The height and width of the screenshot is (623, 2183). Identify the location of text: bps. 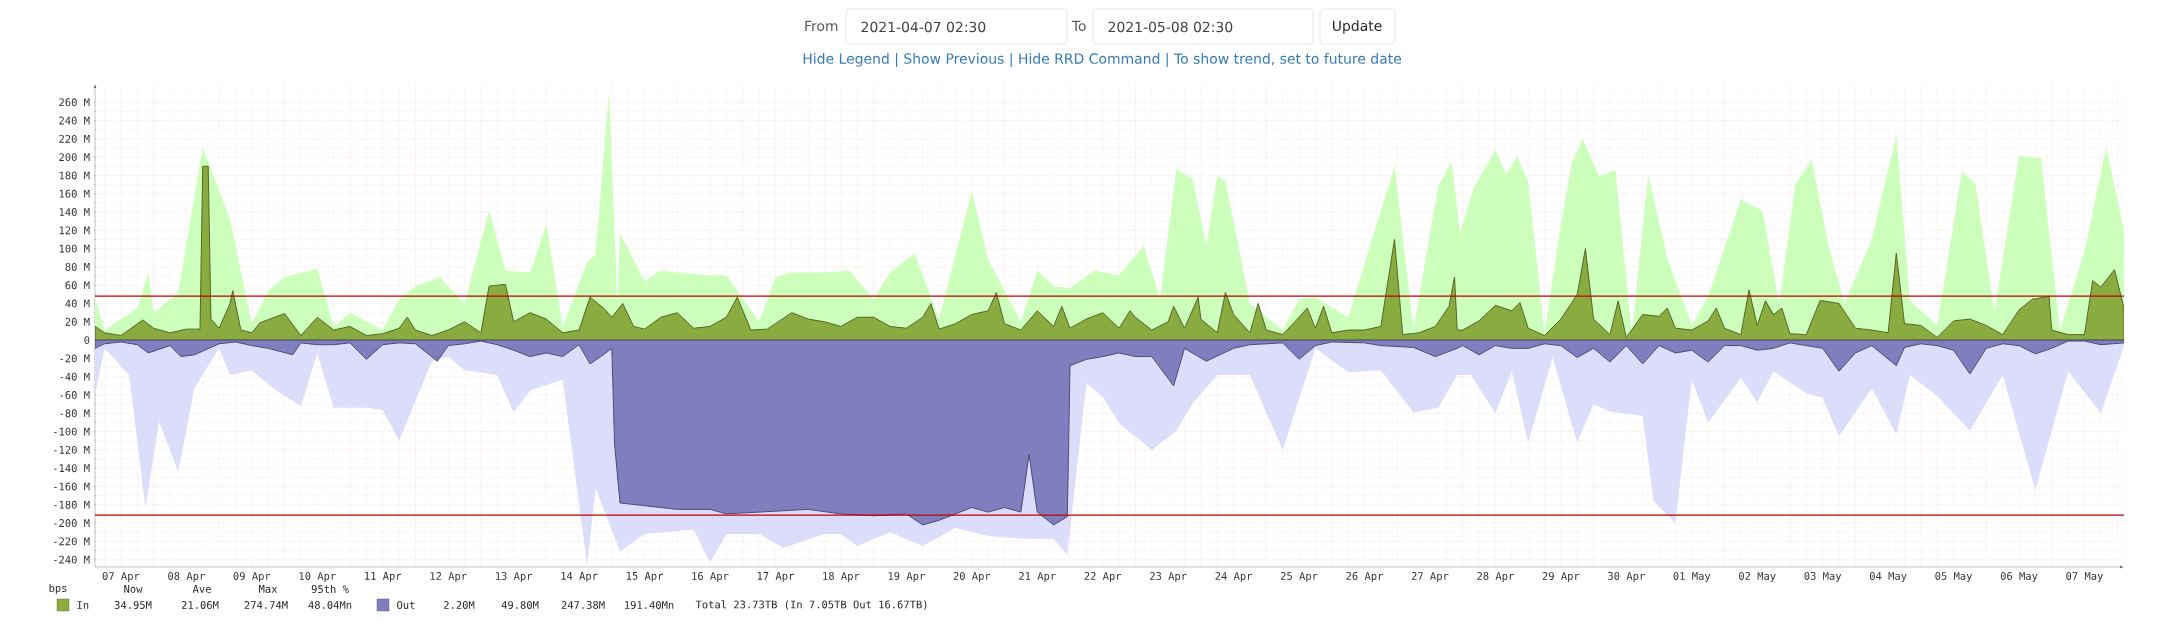
(58, 589).